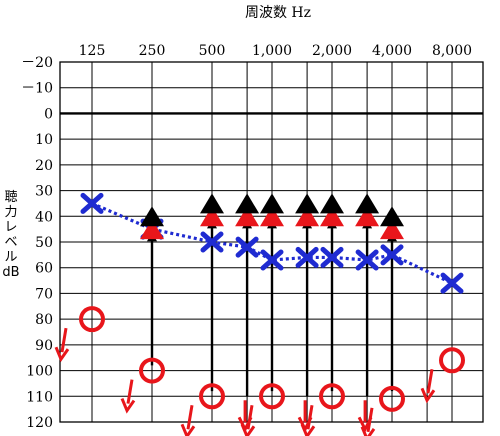 The width and height of the screenshot is (500, 436). I want to click on y-tick-label: 90, so click(44, 346).